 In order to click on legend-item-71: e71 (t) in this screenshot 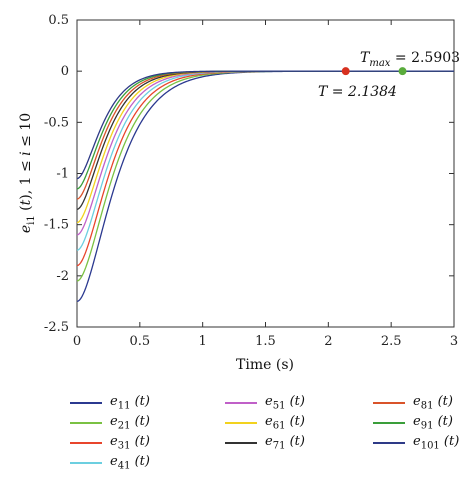, I will do `click(265, 443)`.